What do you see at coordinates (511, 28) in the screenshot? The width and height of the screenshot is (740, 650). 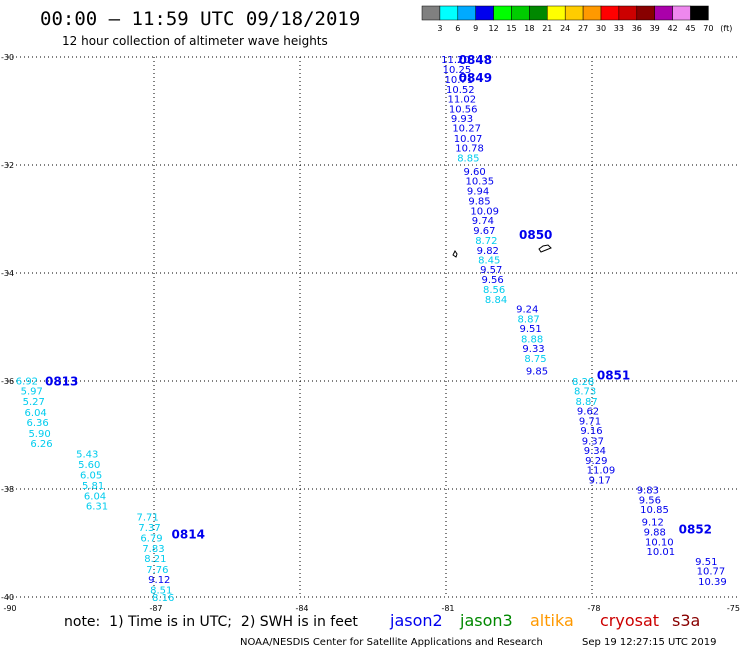 I see `color-scale-label: 15` at bounding box center [511, 28].